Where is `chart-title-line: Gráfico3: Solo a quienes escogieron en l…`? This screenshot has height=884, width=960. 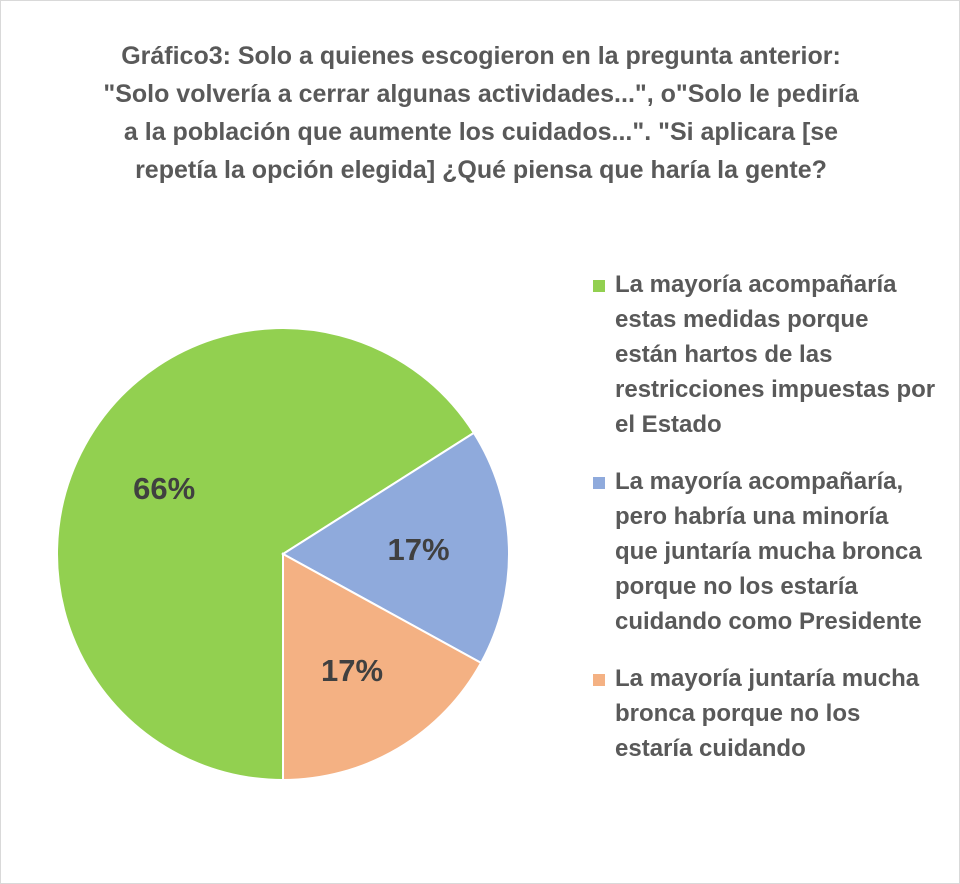
chart-title-line: Gráfico3: Solo a quienes escogieron en l… is located at coordinates (481, 56).